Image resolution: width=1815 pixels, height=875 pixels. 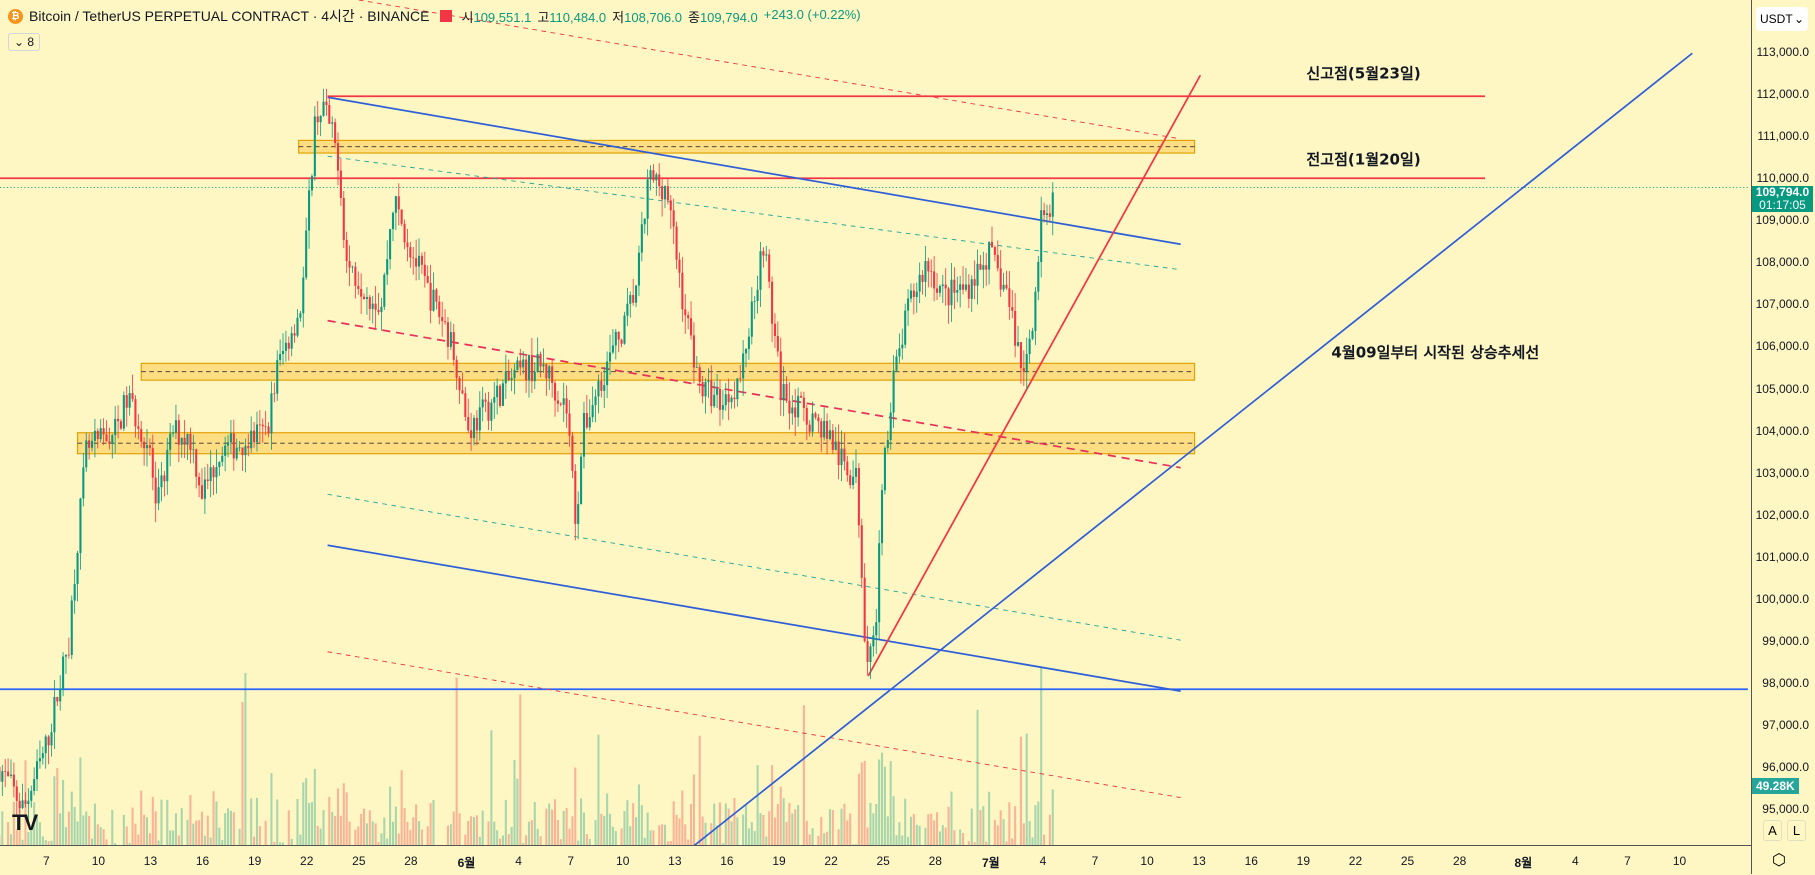 What do you see at coordinates (1782, 515) in the screenshot?
I see `price-tick: 102,000.0` at bounding box center [1782, 515].